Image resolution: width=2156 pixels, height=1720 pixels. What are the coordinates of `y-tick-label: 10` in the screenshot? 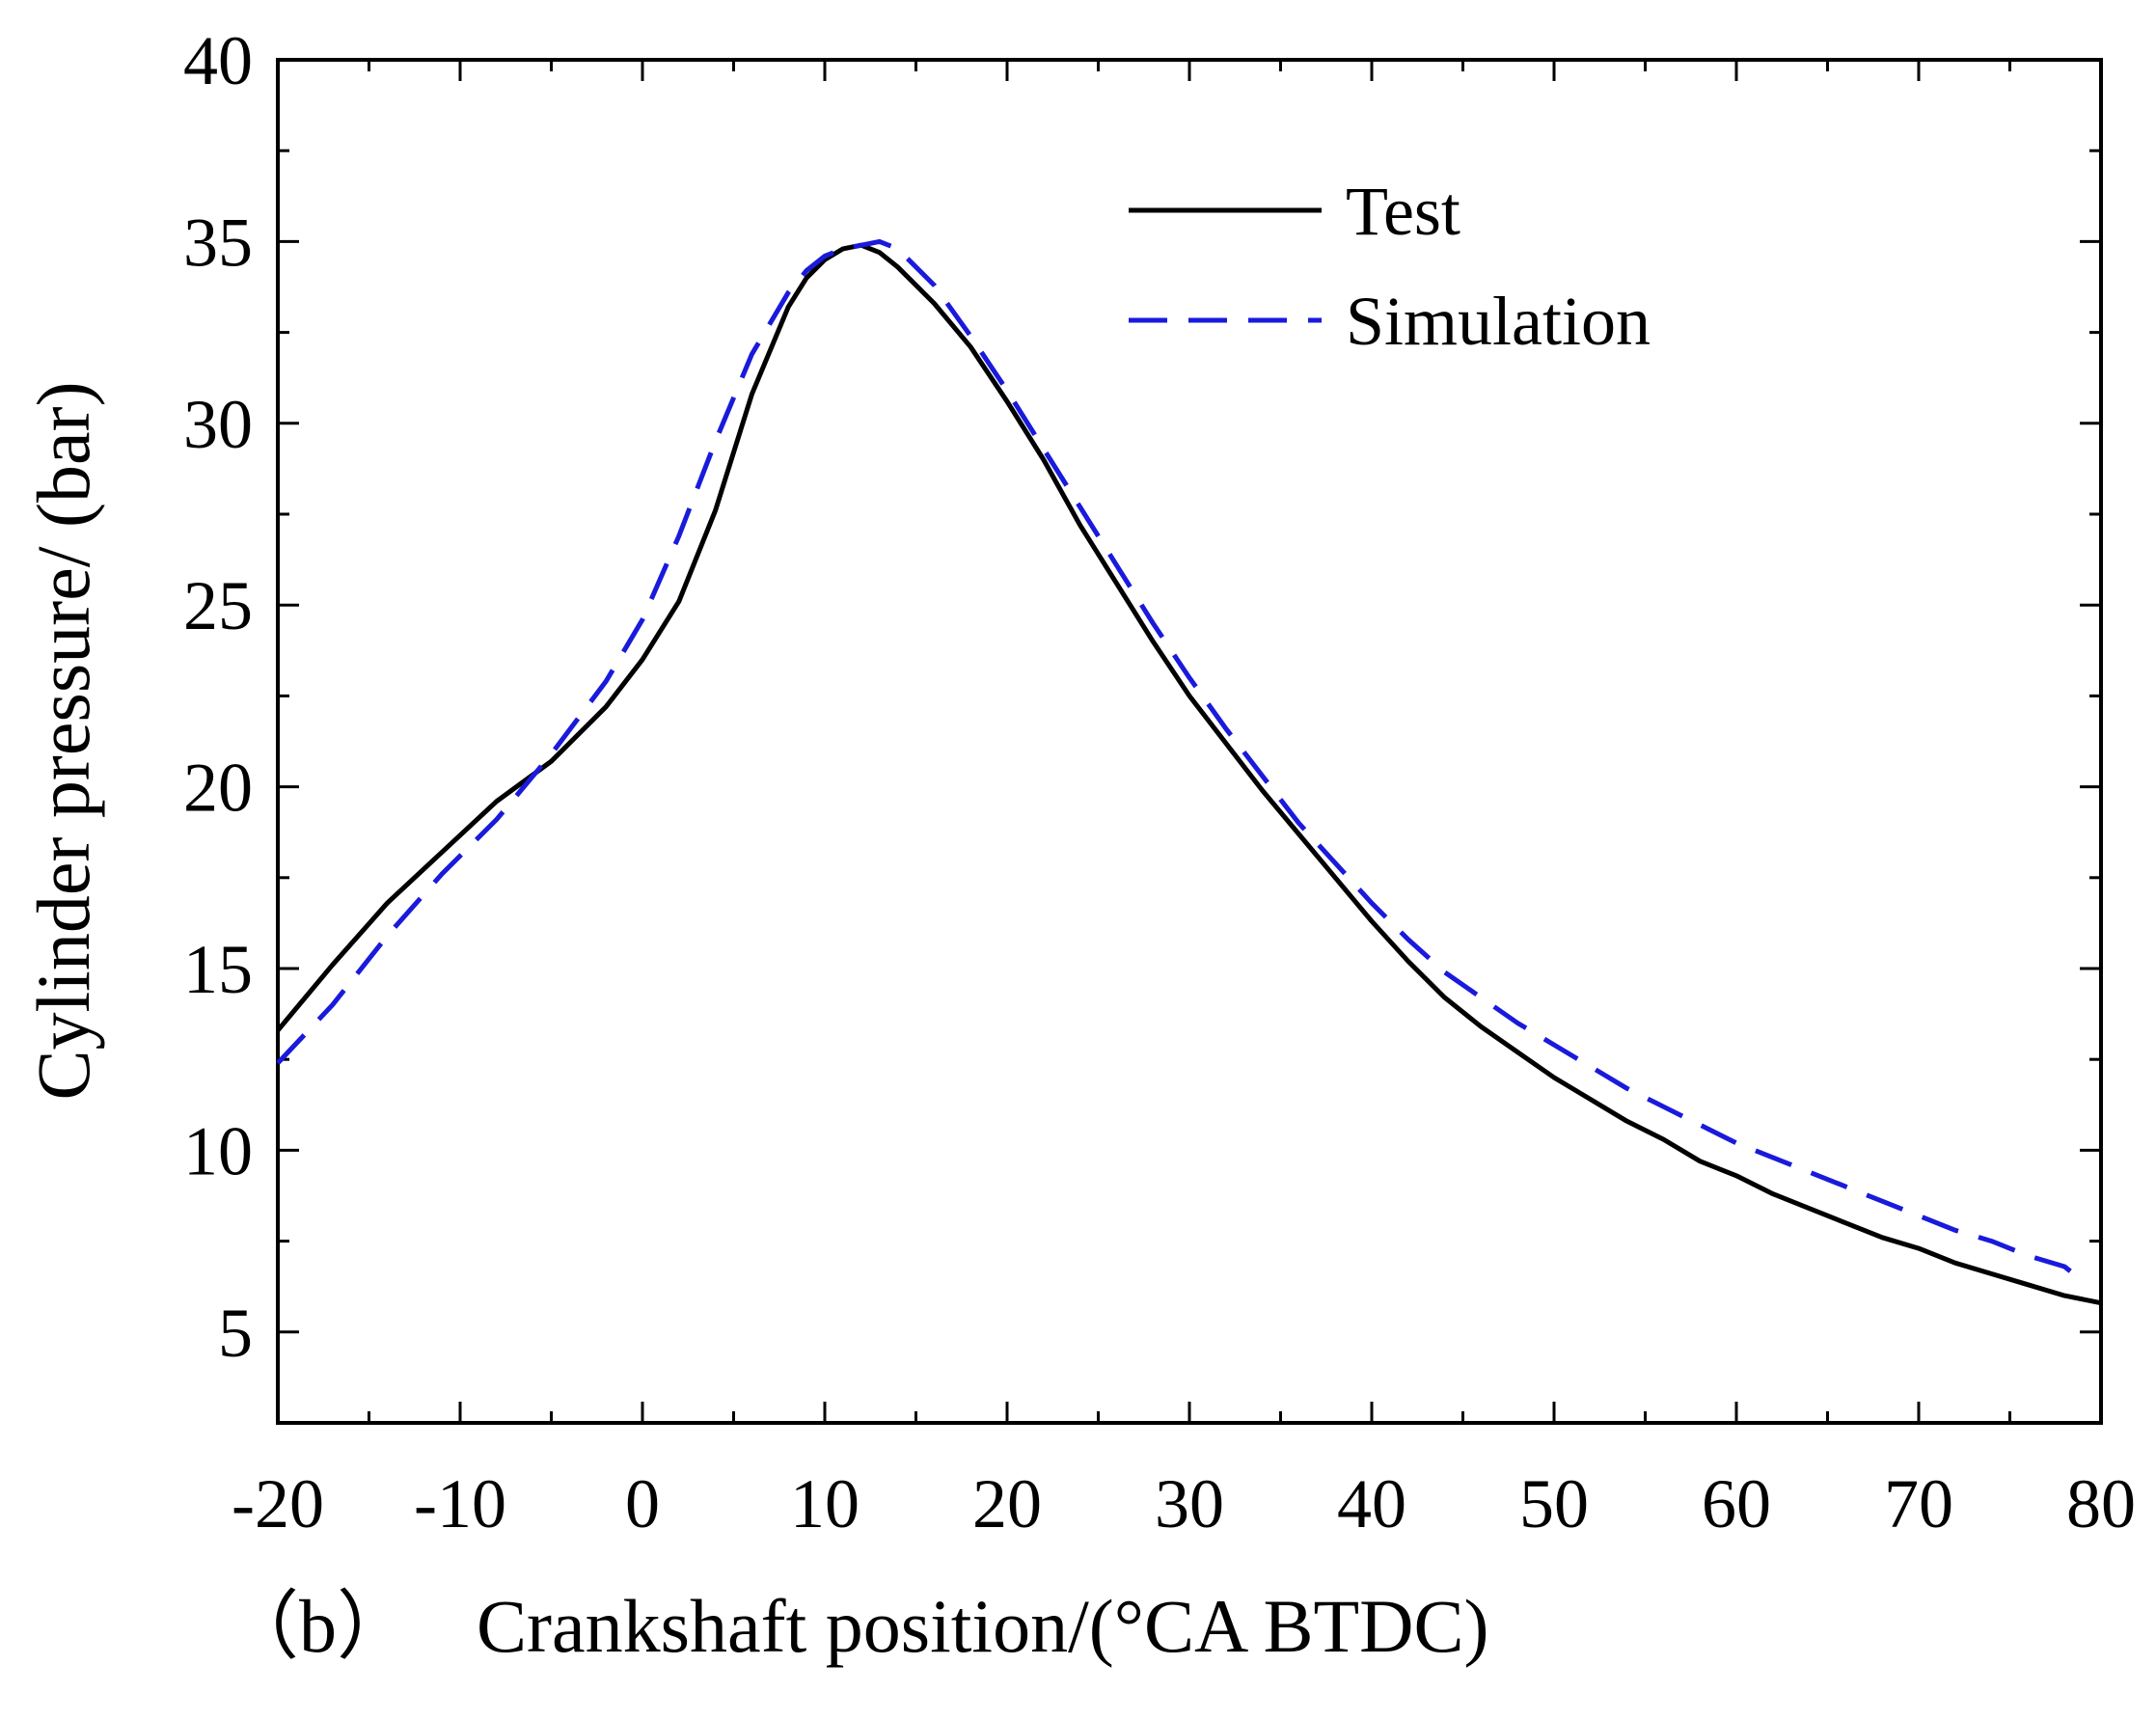 It's located at (218, 1150).